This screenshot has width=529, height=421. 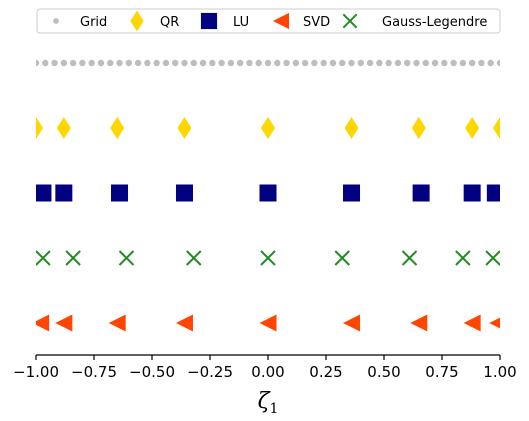 I want to click on x-axis-label-symbol: ζ, so click(x=265, y=401).